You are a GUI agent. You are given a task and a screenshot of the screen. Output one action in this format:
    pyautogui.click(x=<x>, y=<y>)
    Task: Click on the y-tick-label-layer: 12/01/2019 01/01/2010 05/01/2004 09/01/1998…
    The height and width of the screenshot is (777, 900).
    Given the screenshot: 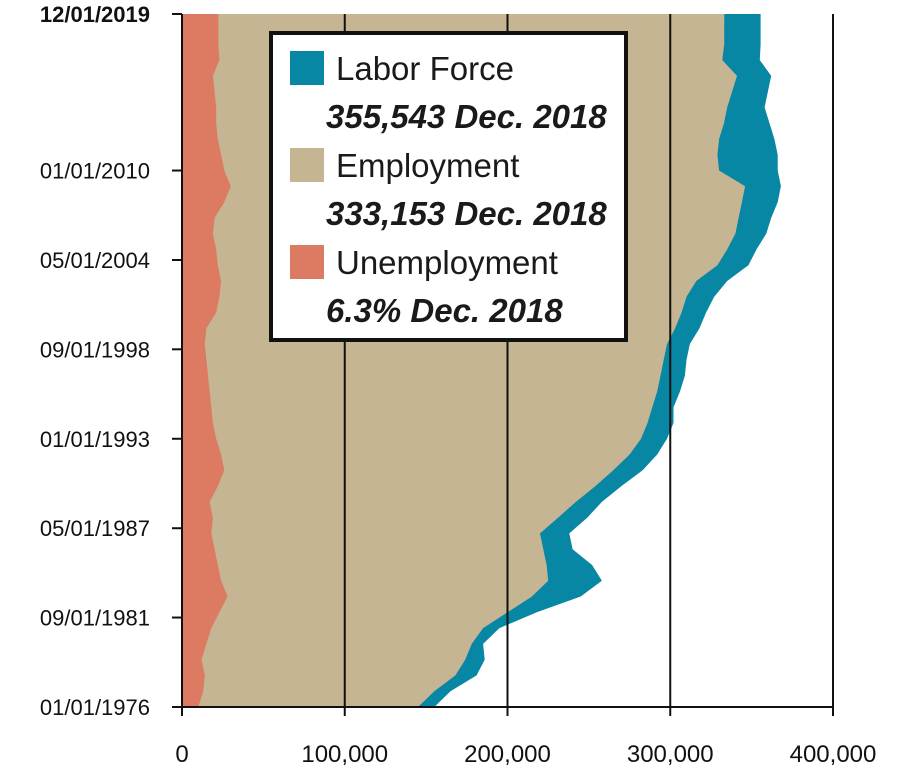 What is the action you would take?
    pyautogui.click(x=95, y=361)
    